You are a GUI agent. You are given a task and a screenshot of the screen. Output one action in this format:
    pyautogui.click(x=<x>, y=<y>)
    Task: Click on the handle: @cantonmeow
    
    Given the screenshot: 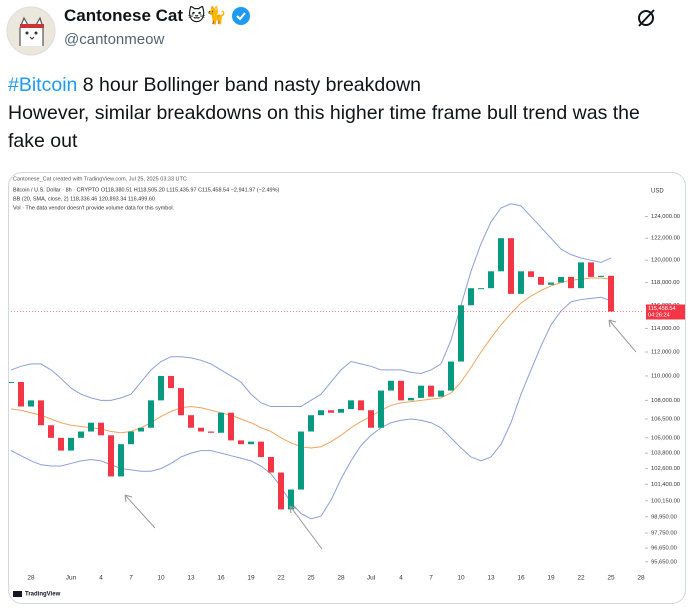 What is the action you would take?
    pyautogui.click(x=114, y=39)
    